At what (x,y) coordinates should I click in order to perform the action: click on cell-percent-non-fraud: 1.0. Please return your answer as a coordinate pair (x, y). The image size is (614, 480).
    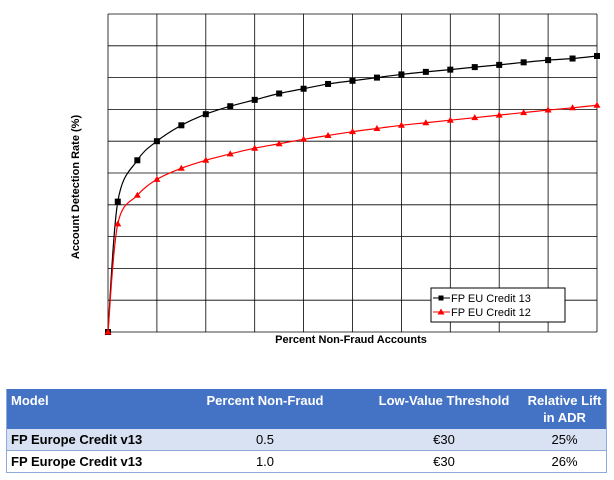
    Looking at the image, I should click on (265, 461).